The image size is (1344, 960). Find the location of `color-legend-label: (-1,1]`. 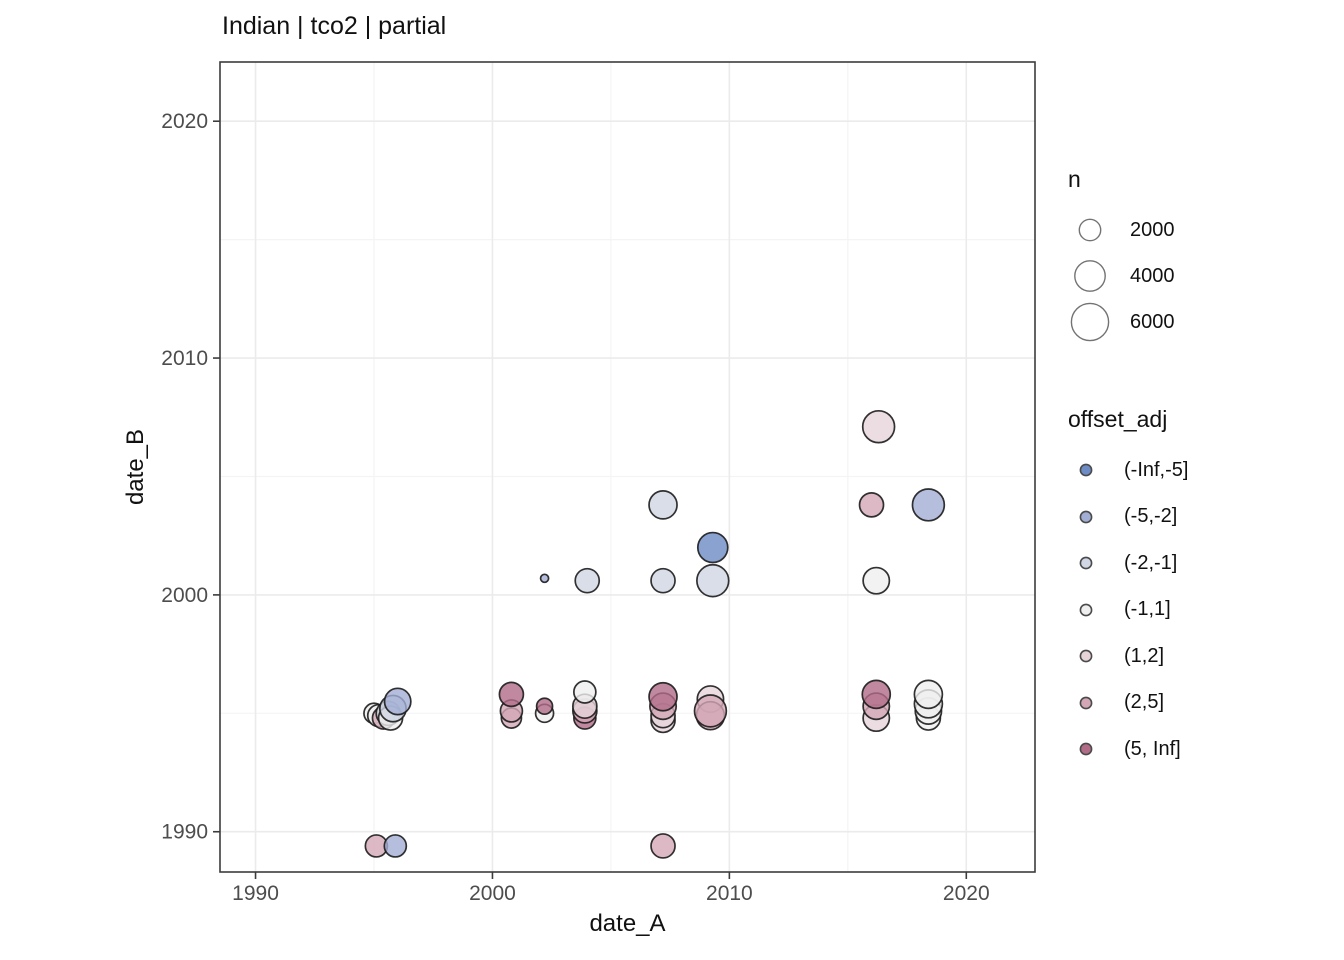

color-legend-label: (-1,1] is located at coordinates (1147, 609).